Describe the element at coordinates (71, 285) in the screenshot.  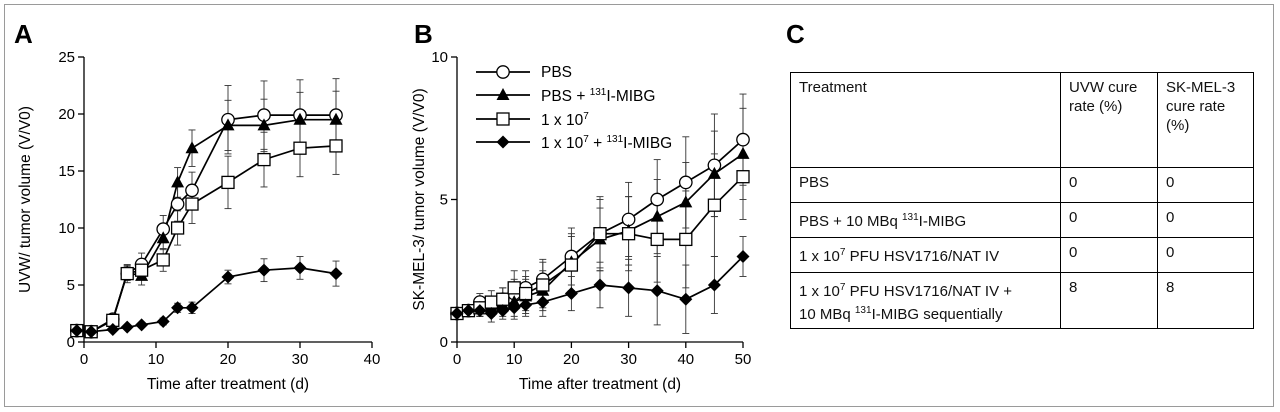
I see `y-tick-label: 5` at that location.